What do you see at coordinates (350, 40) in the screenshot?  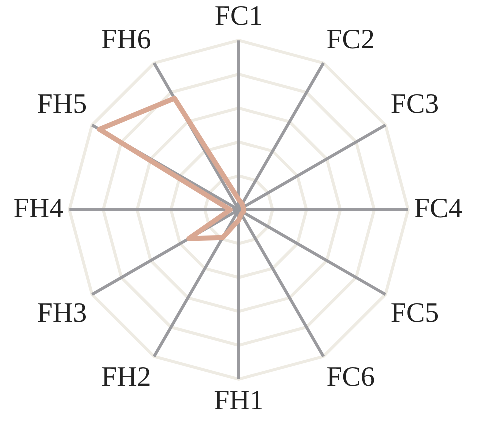 I see `spoke-label: FC2` at bounding box center [350, 40].